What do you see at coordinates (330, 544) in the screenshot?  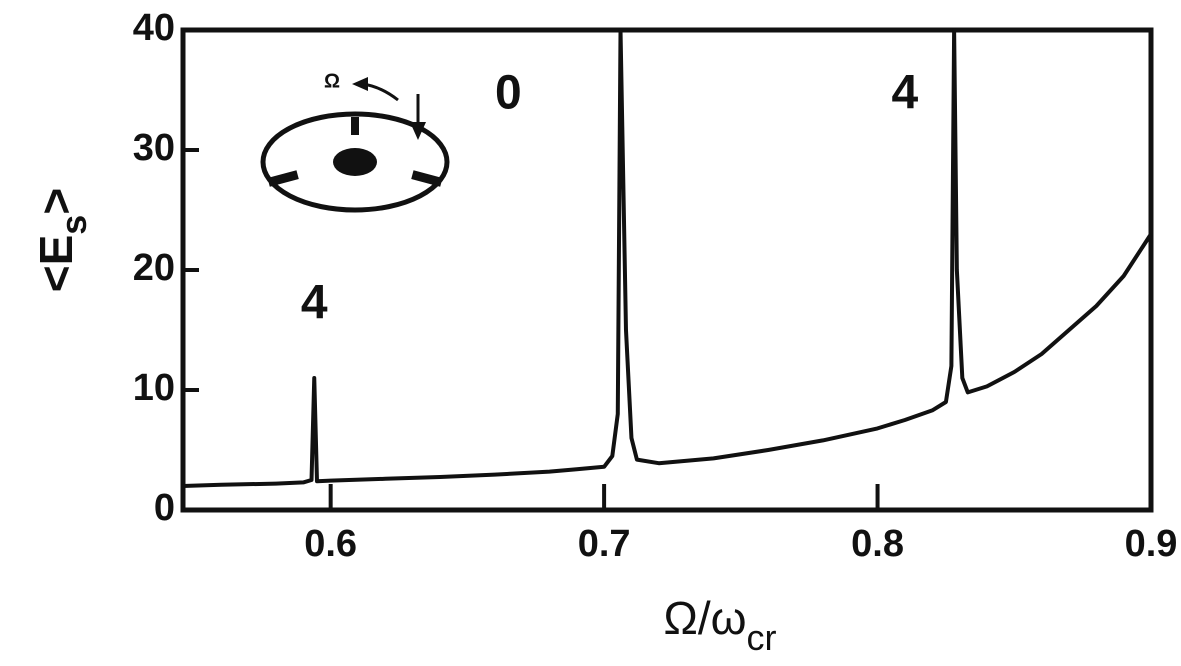 I see `x-tick-label: 0.6` at bounding box center [330, 544].